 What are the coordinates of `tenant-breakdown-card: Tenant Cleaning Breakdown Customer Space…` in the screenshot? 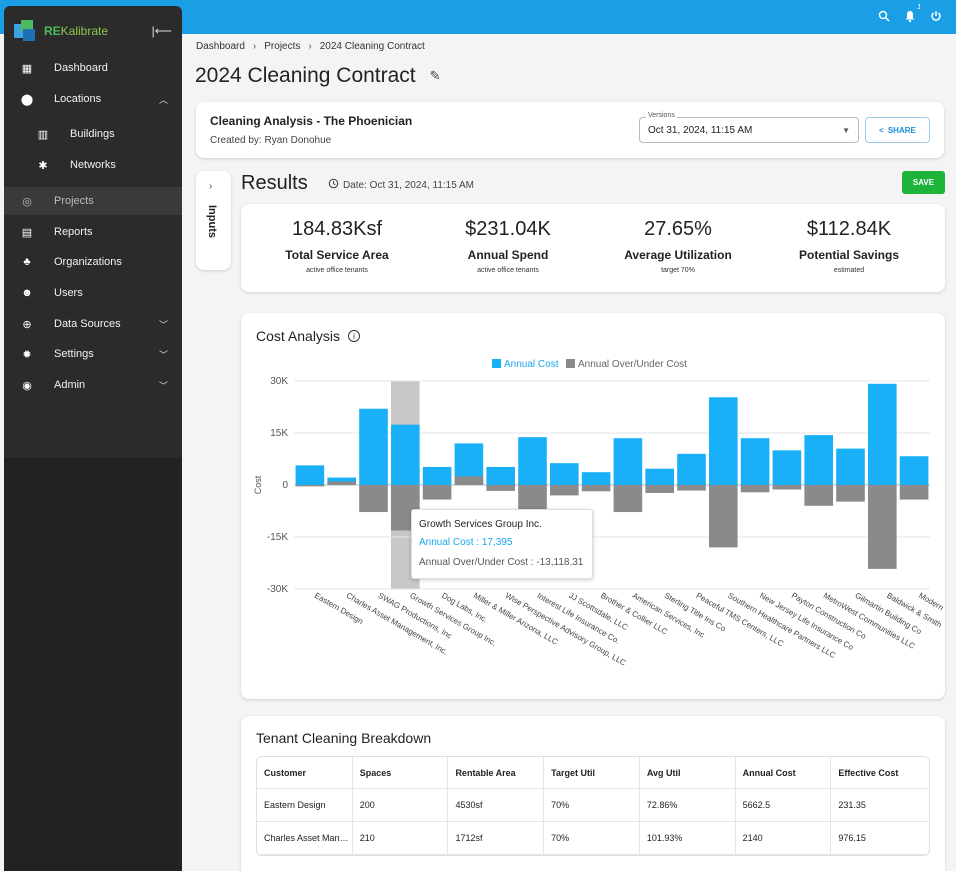 It's located at (593, 793).